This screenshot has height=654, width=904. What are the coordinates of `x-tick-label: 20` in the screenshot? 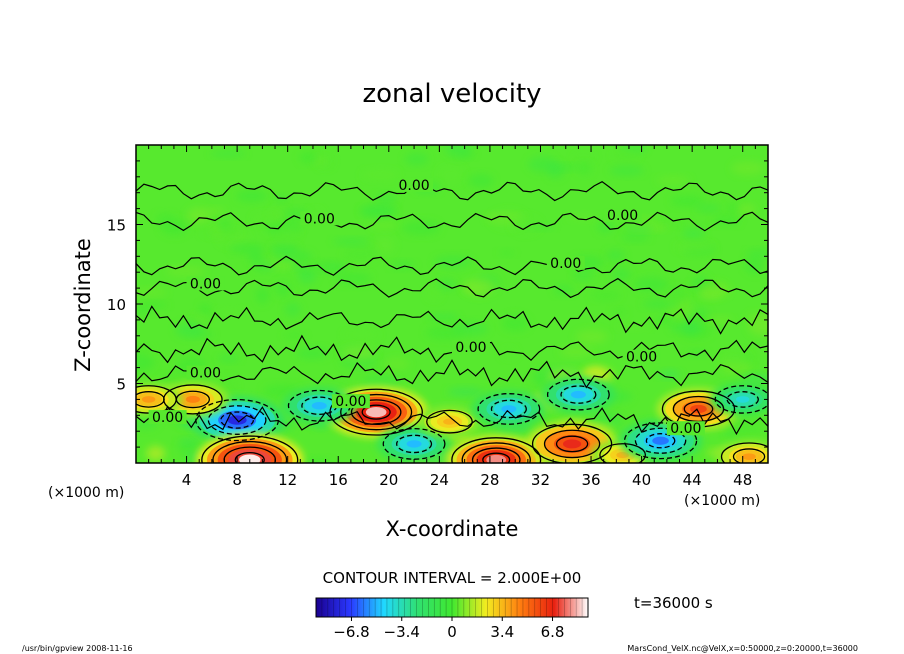 It's located at (388, 480).